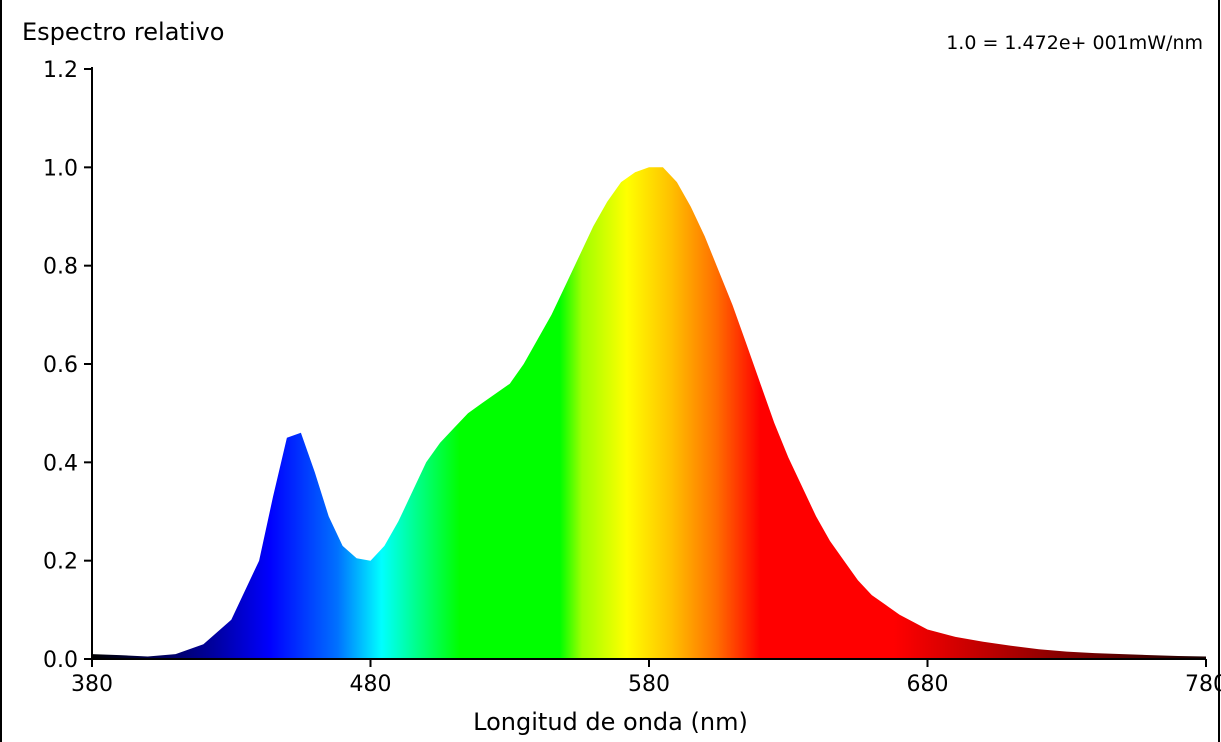 The image size is (1221, 742). I want to click on y-tick-label: 1.2, so click(60, 70).